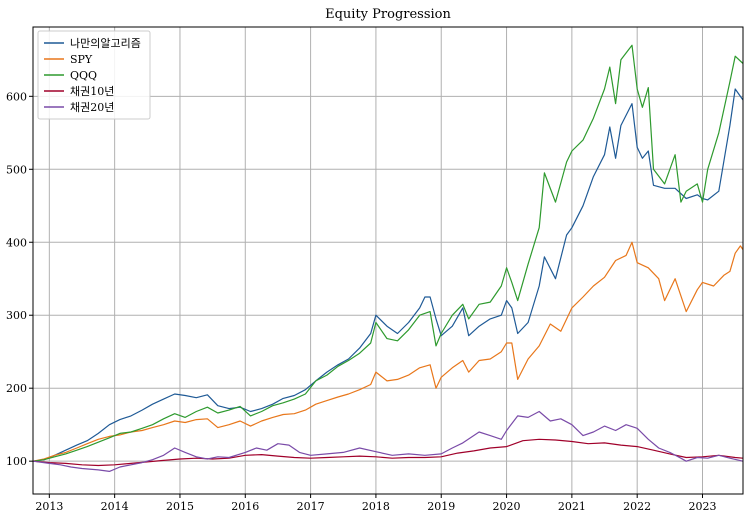  What do you see at coordinates (637, 506) in the screenshot?
I see `x-tick-label: 2022` at bounding box center [637, 506].